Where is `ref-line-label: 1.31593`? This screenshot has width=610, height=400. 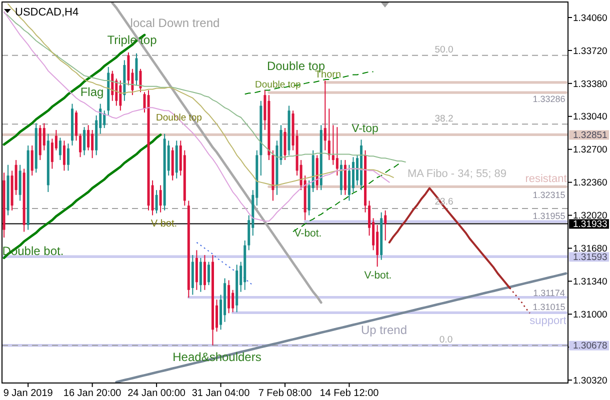
ref-line-label: 1.31593 is located at coordinates (590, 258).